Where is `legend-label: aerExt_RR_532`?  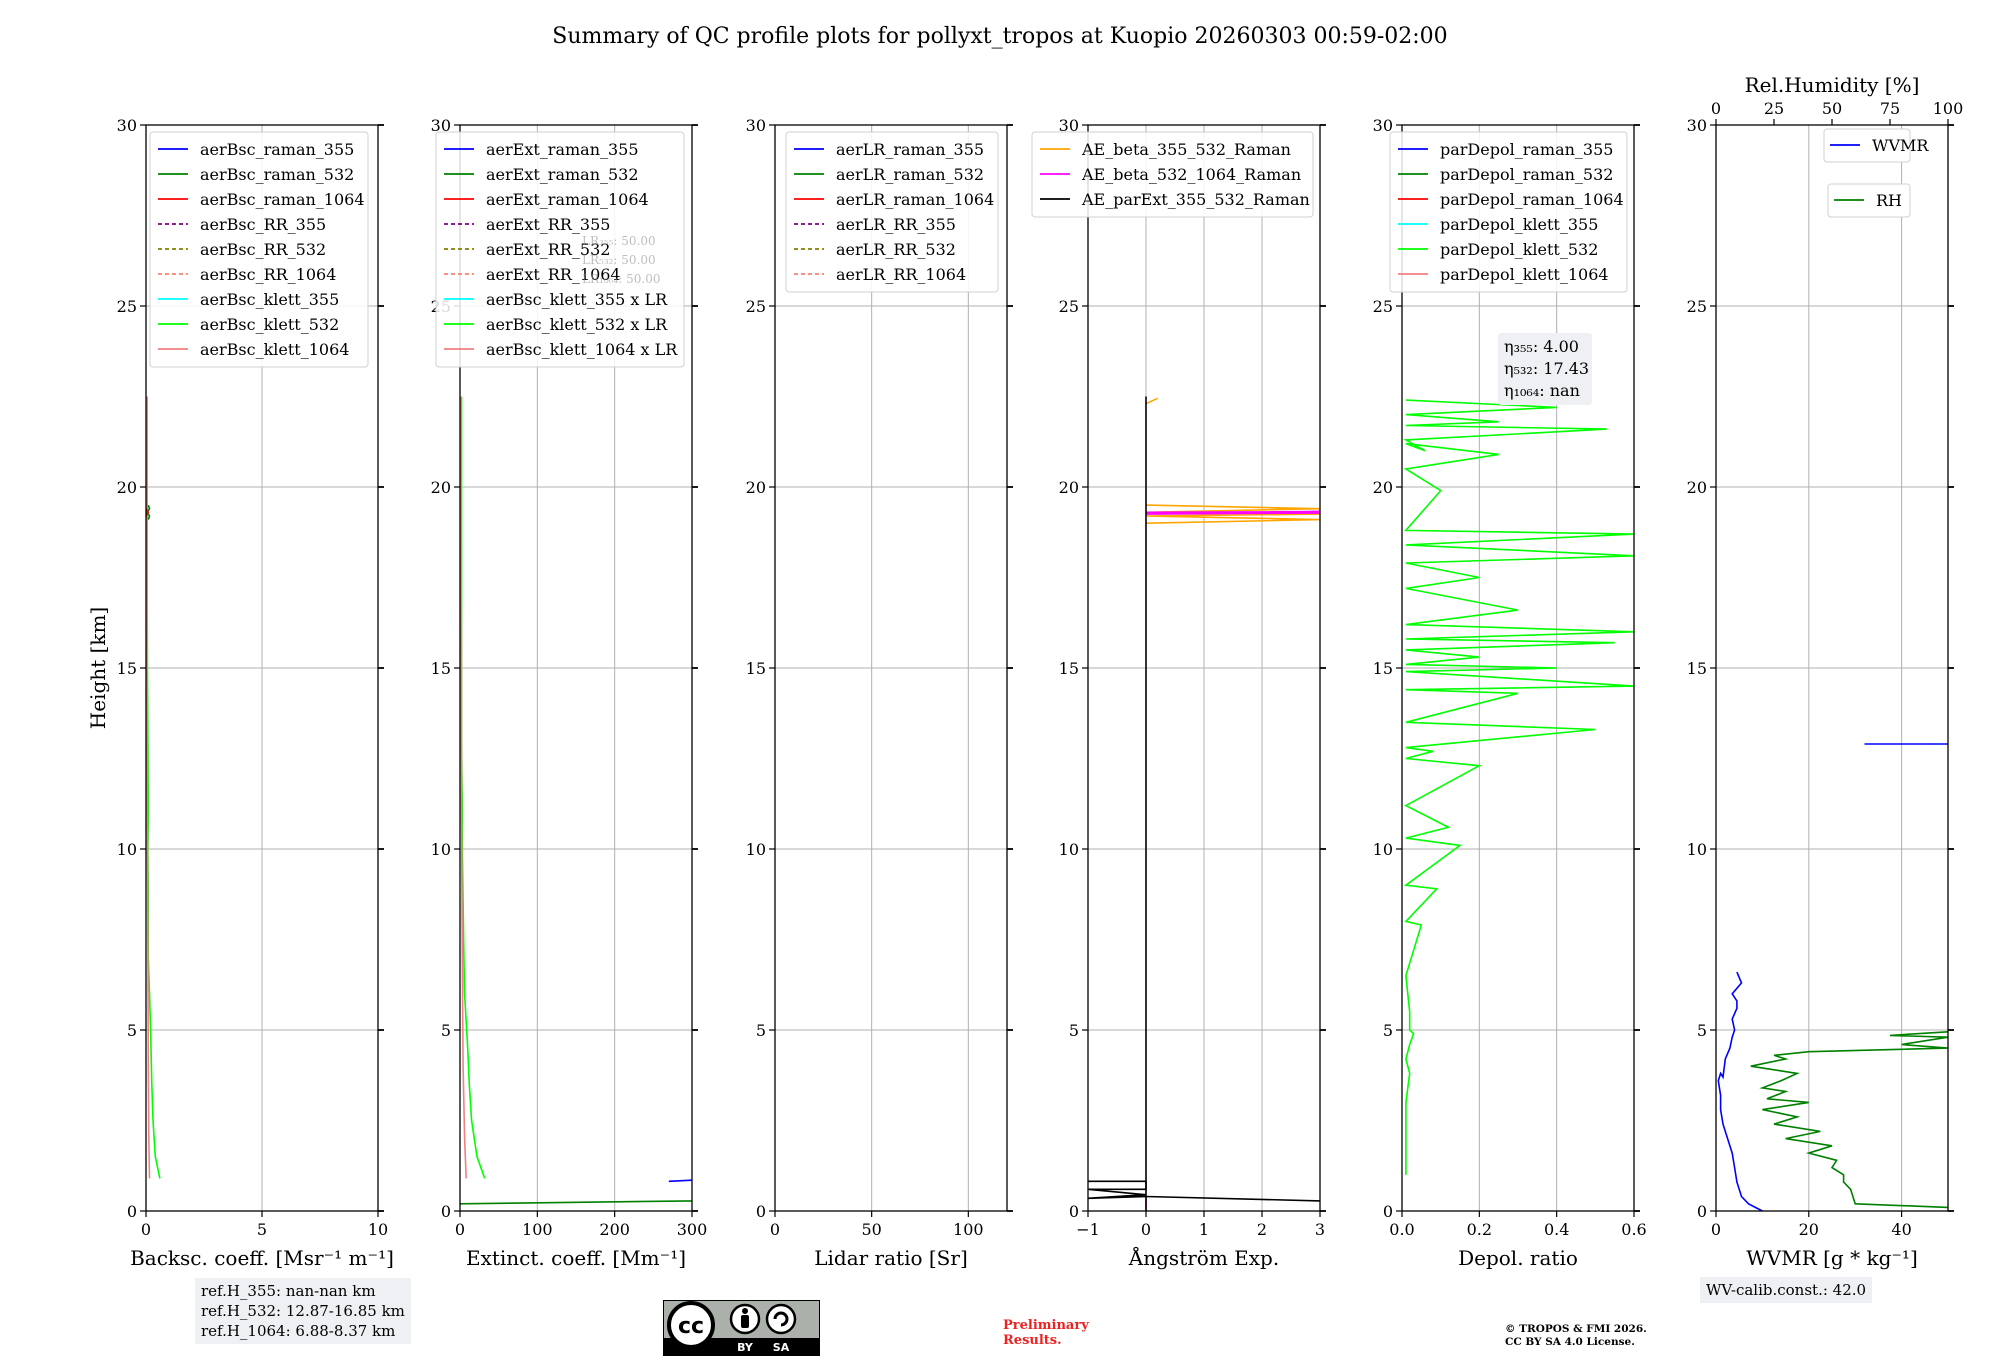
legend-label: aerExt_RR_532 is located at coordinates (548, 249).